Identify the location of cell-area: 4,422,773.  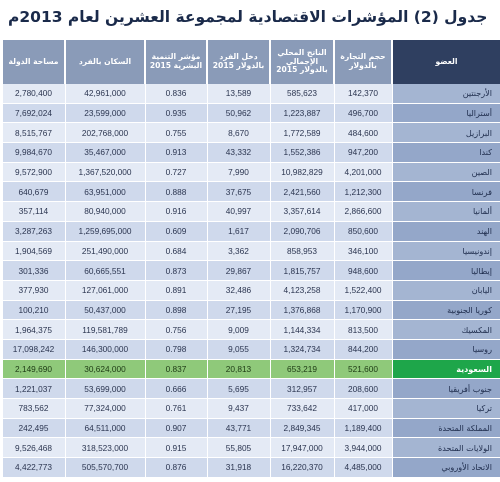
(33, 467).